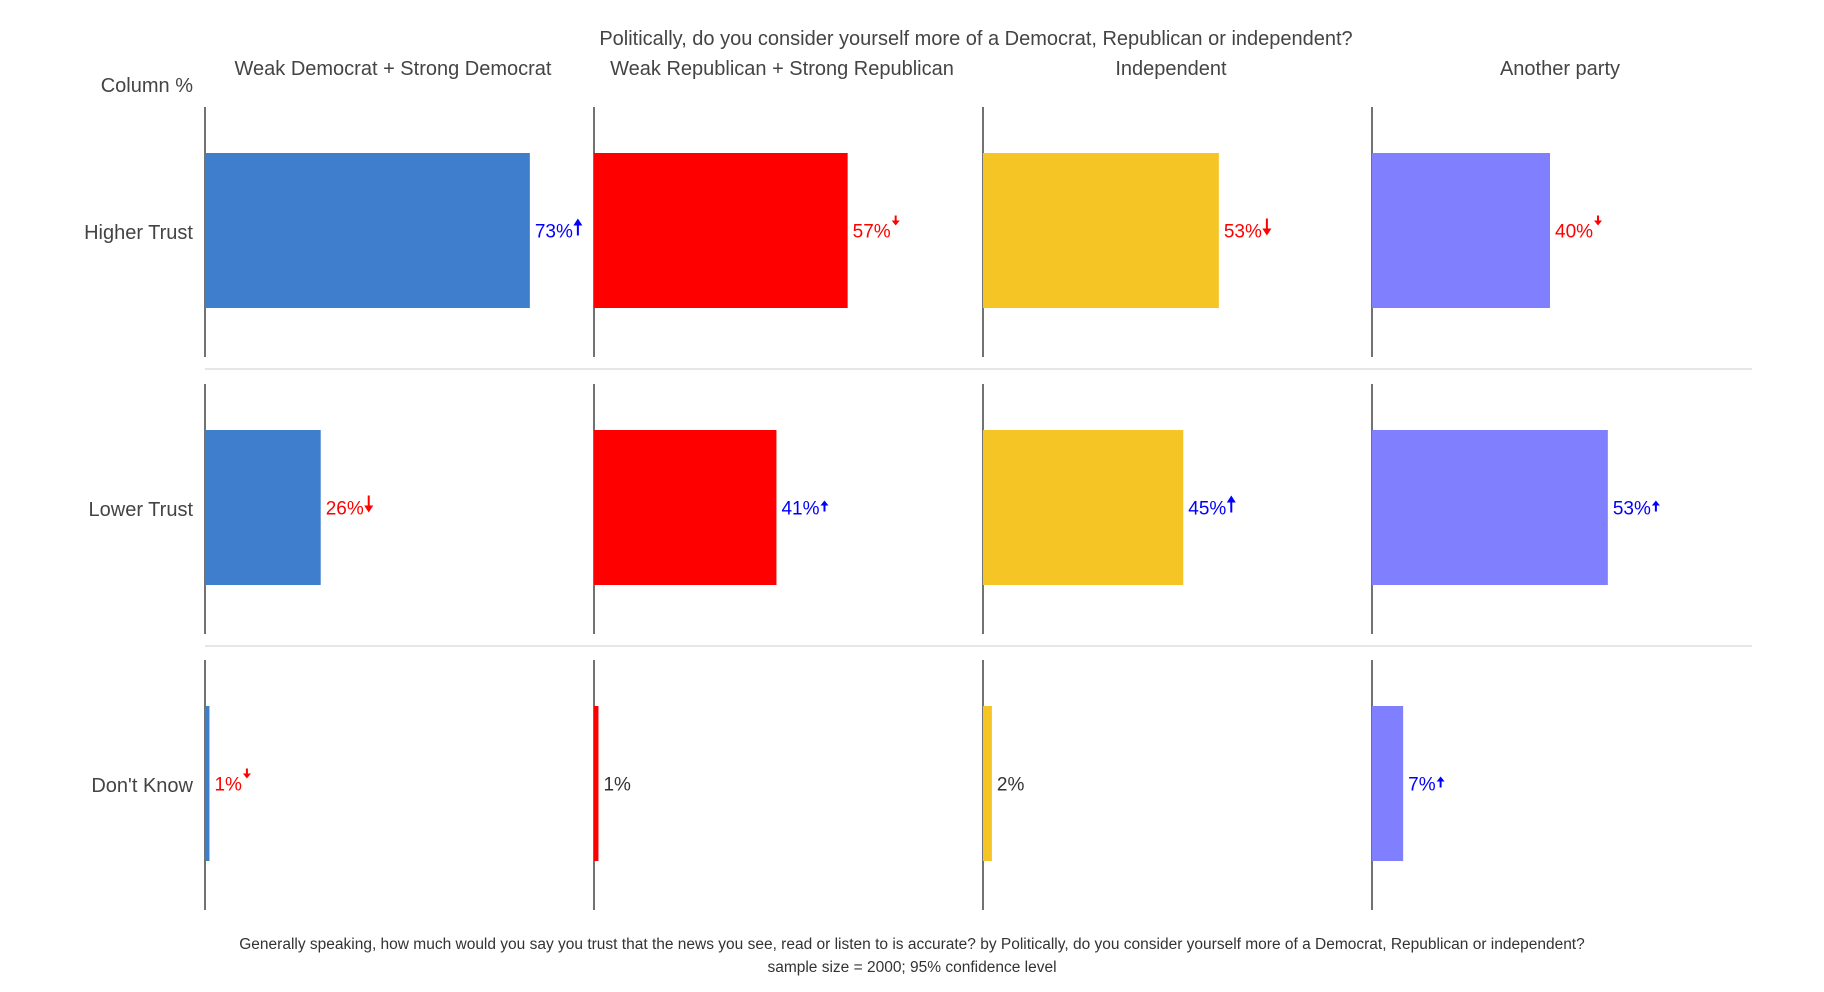 The image size is (1824, 992). What do you see at coordinates (1207, 509) in the screenshot?
I see `value-label: 45%` at bounding box center [1207, 509].